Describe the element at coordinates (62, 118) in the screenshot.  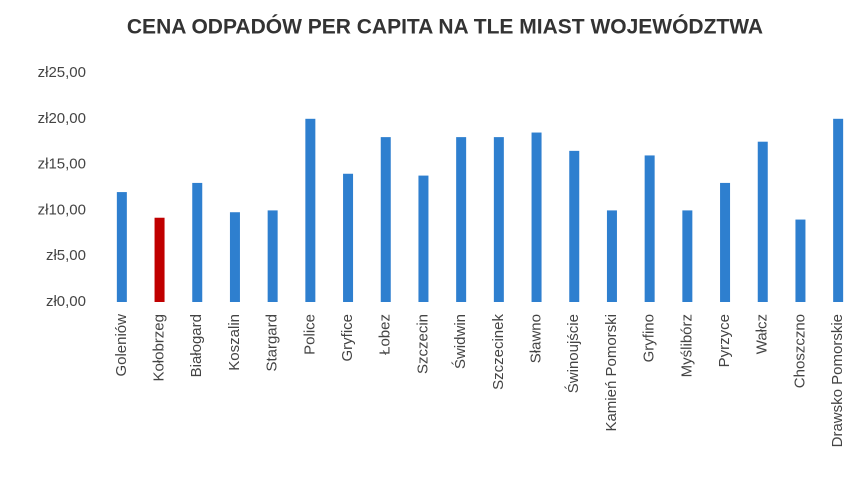
I see `y-tick-label: zł20,00` at that location.